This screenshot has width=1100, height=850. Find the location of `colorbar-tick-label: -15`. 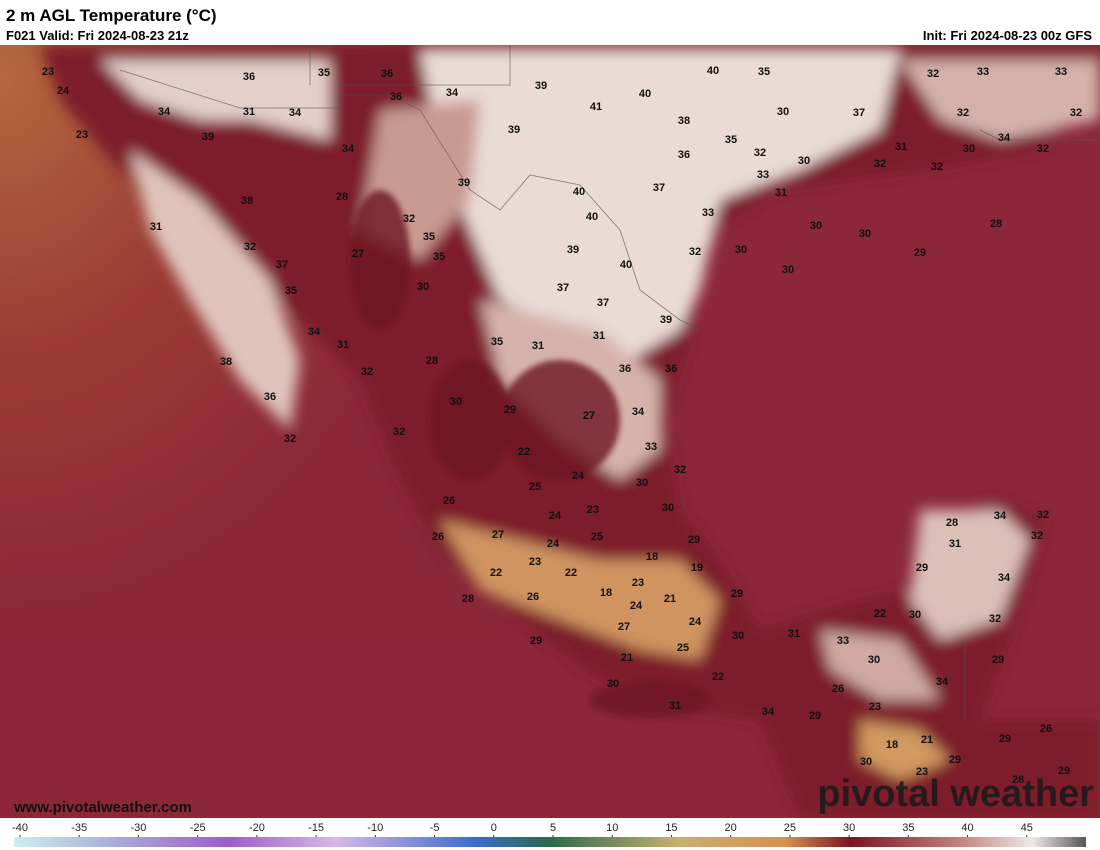

colorbar-tick-label: -15 is located at coordinates (316, 828).